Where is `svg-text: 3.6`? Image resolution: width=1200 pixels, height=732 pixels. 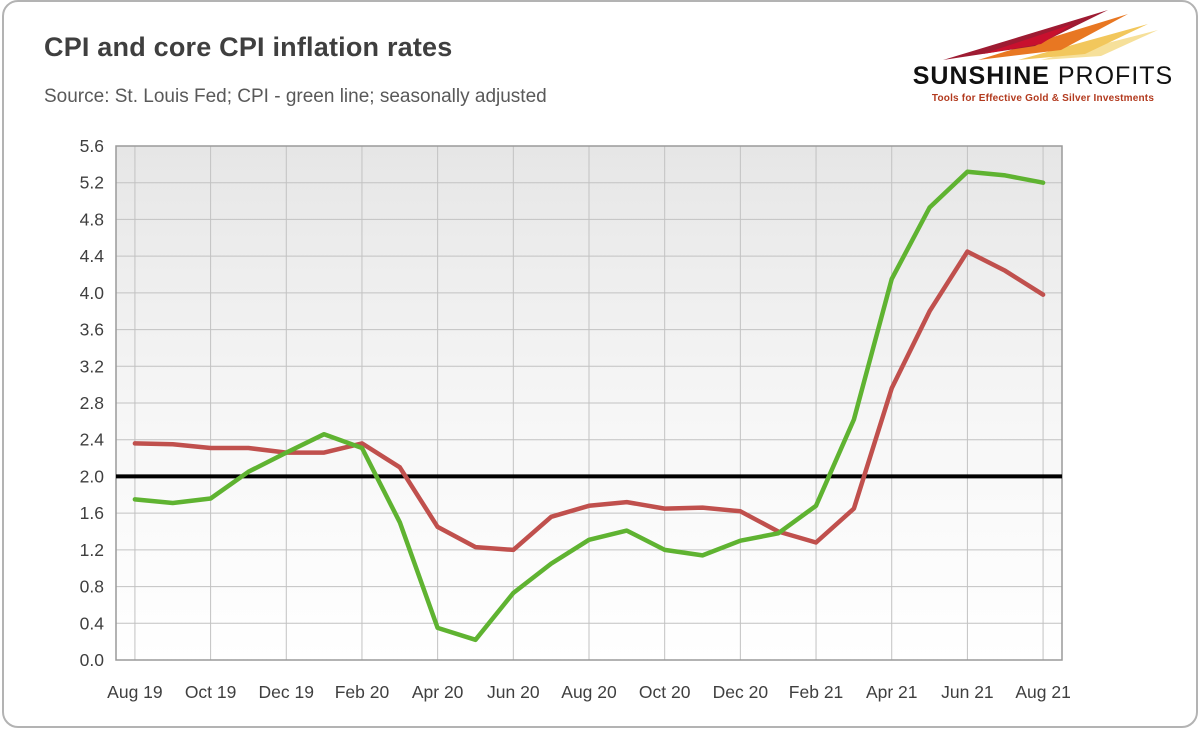
svg-text: 3.6 is located at coordinates (92, 330).